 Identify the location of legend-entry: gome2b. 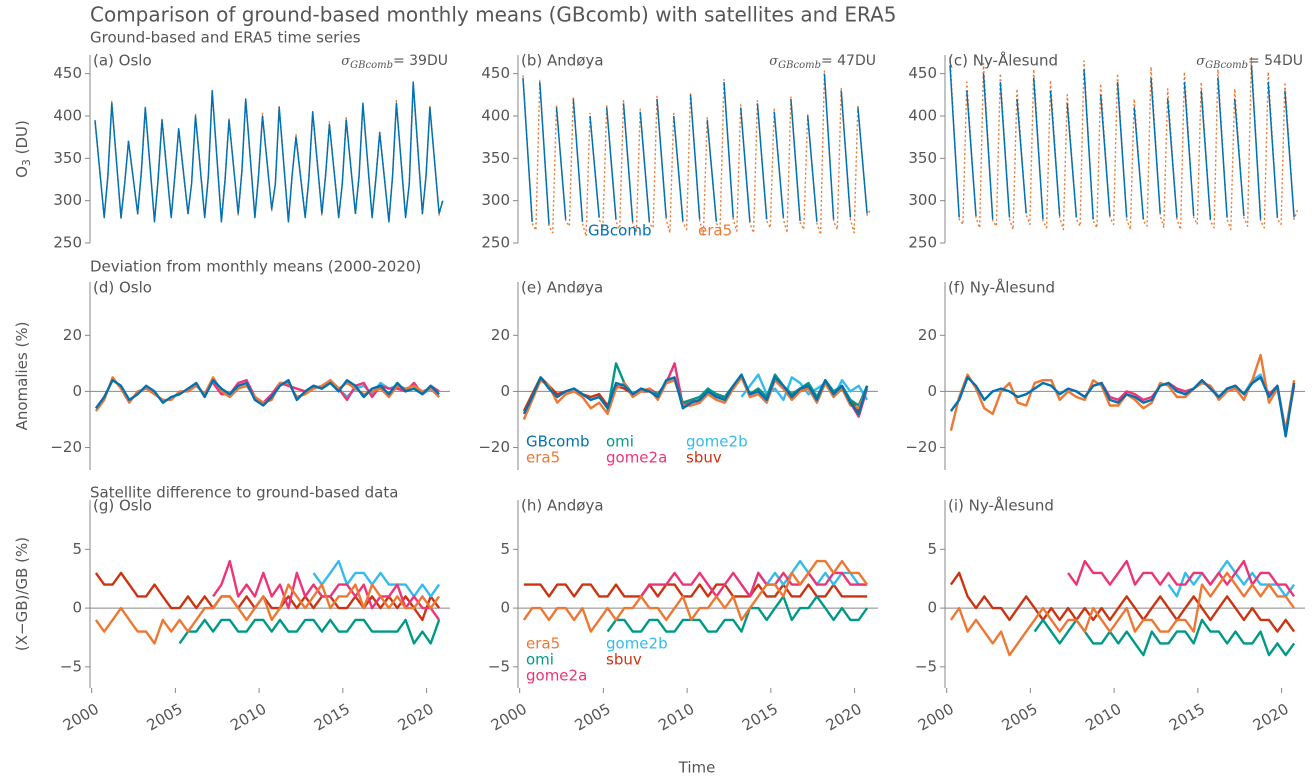
(637, 644).